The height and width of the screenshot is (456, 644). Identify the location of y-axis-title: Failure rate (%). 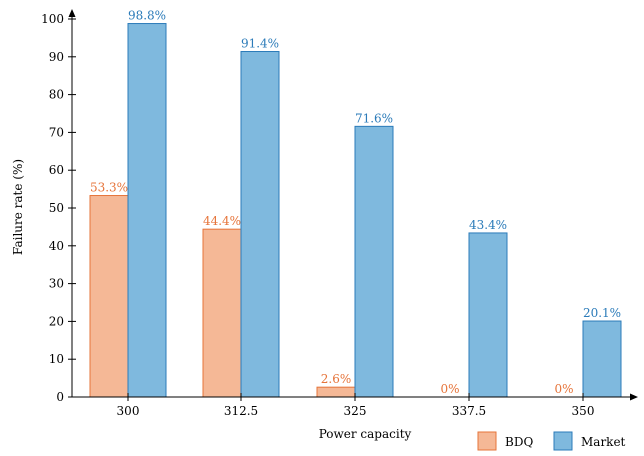
(18, 207).